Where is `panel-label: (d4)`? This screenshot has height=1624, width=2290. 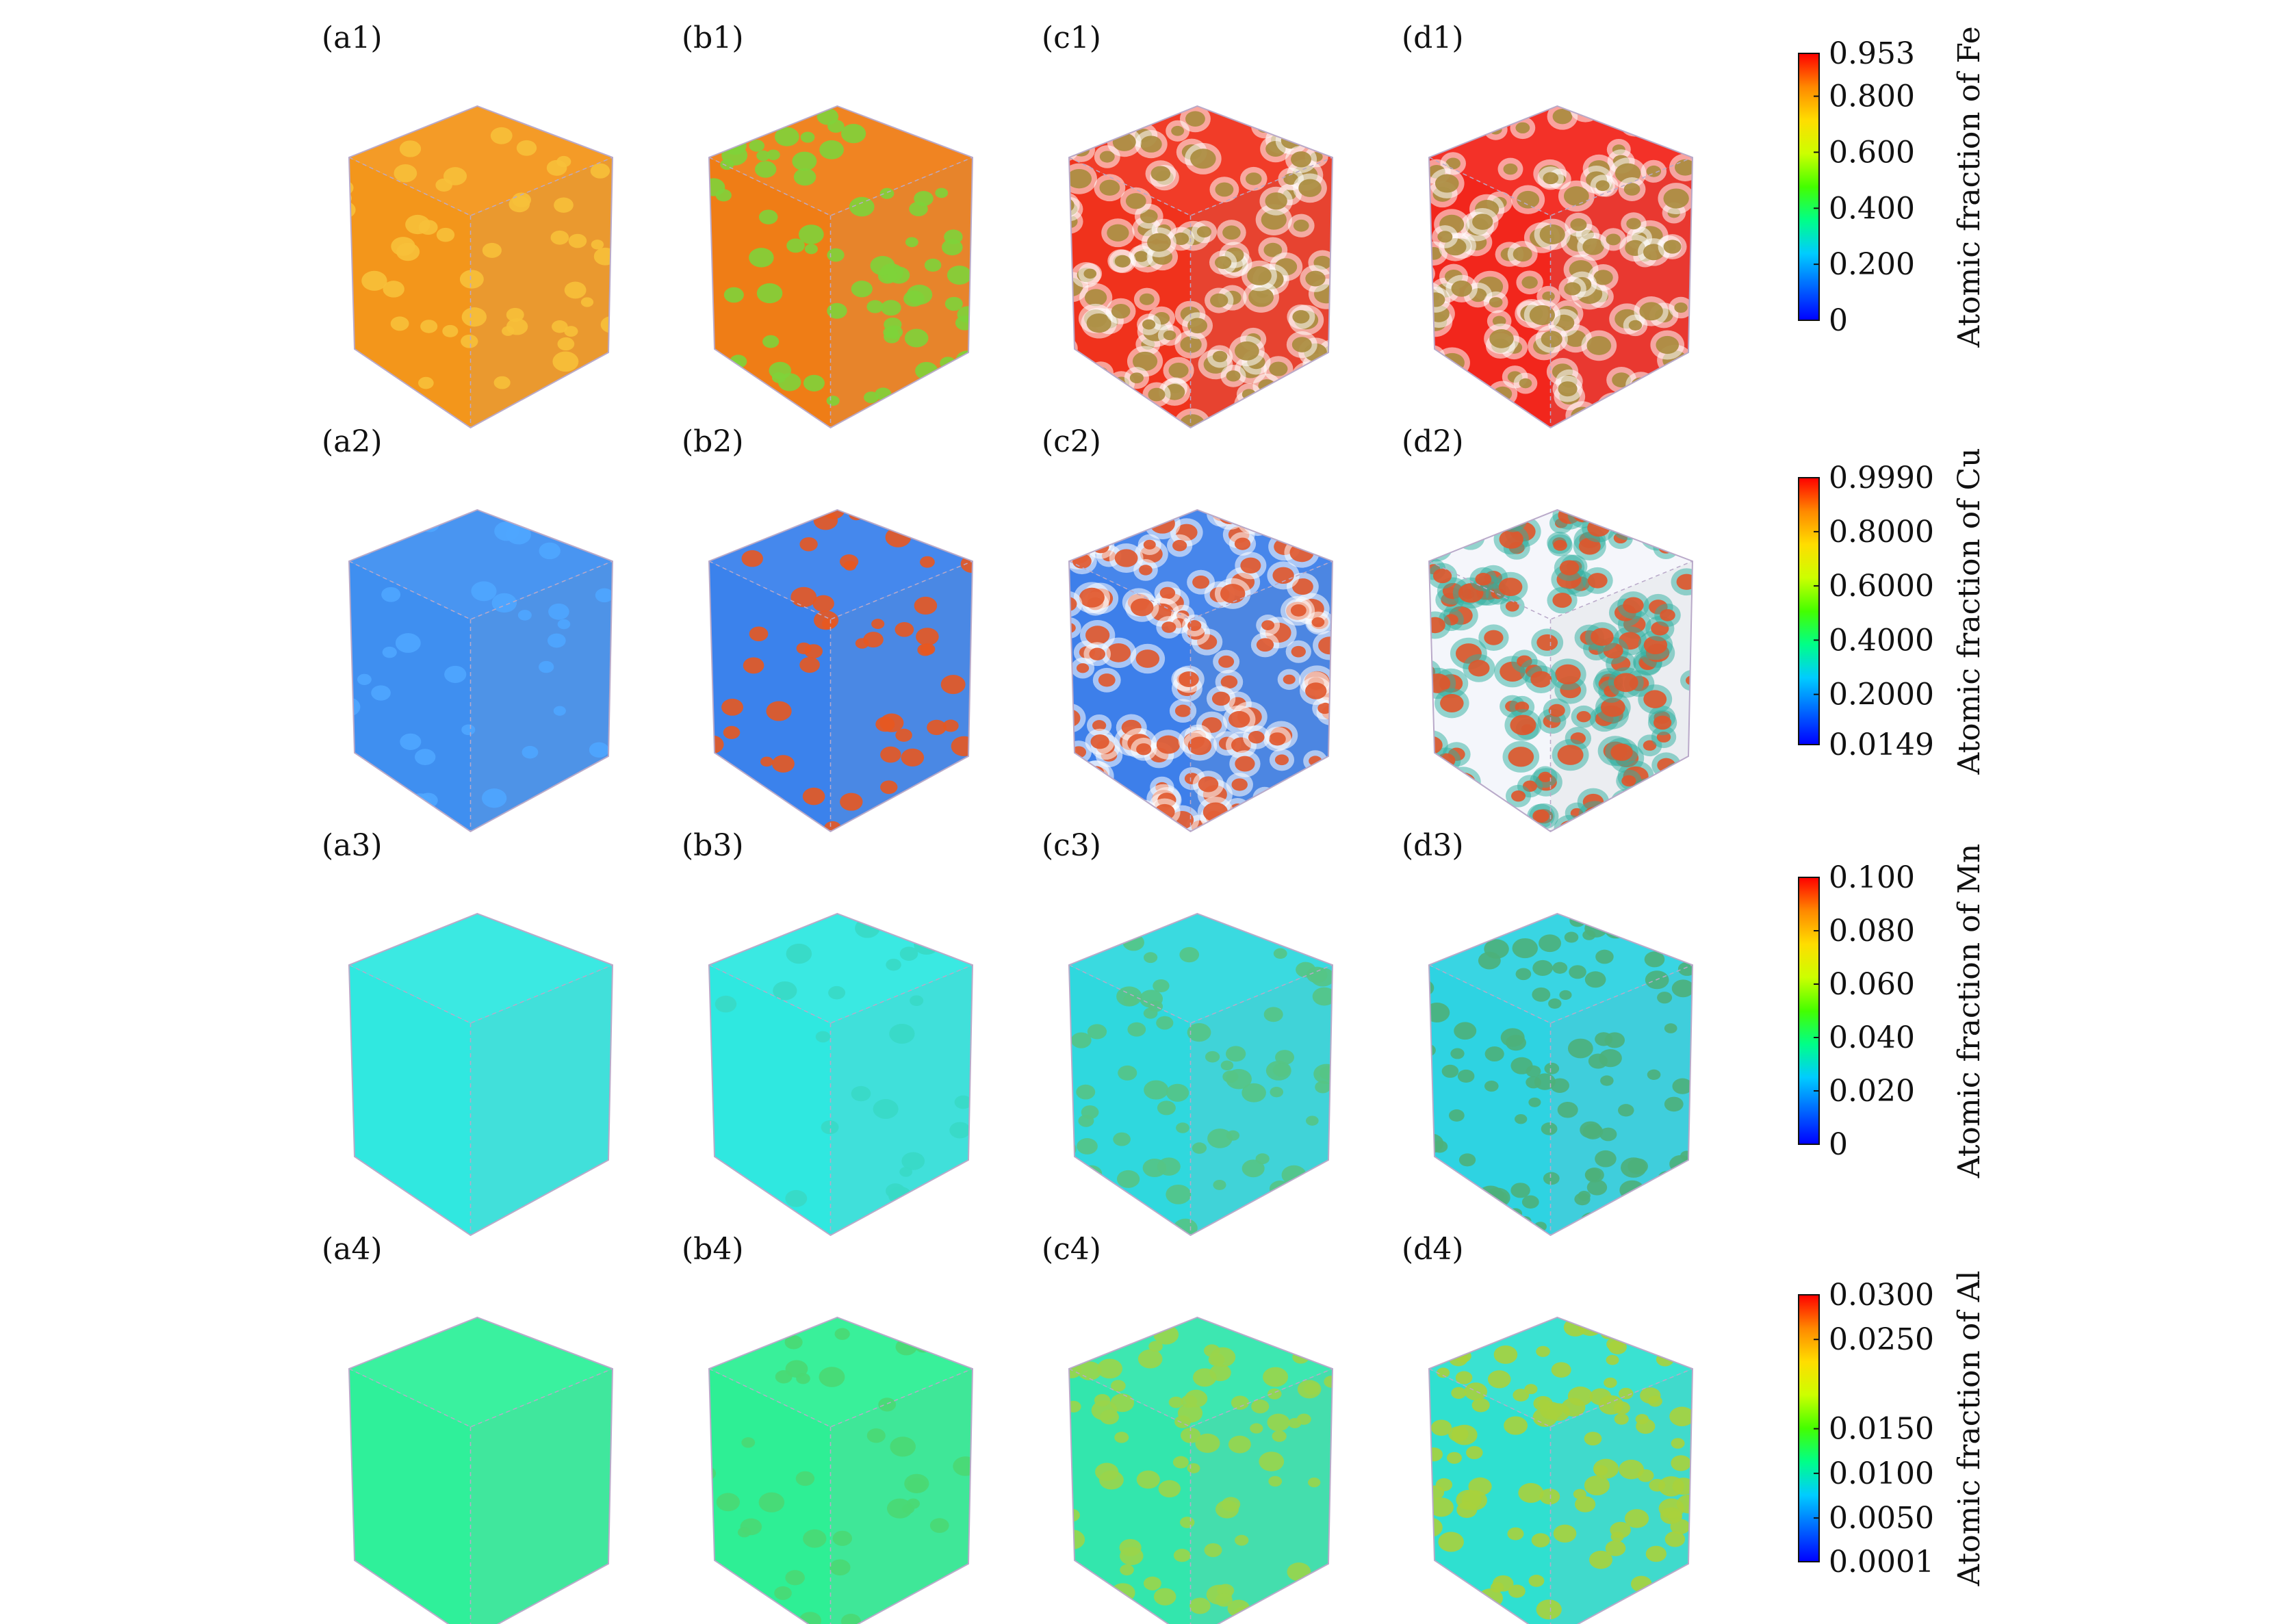 panel-label: (d4) is located at coordinates (1433, 1249).